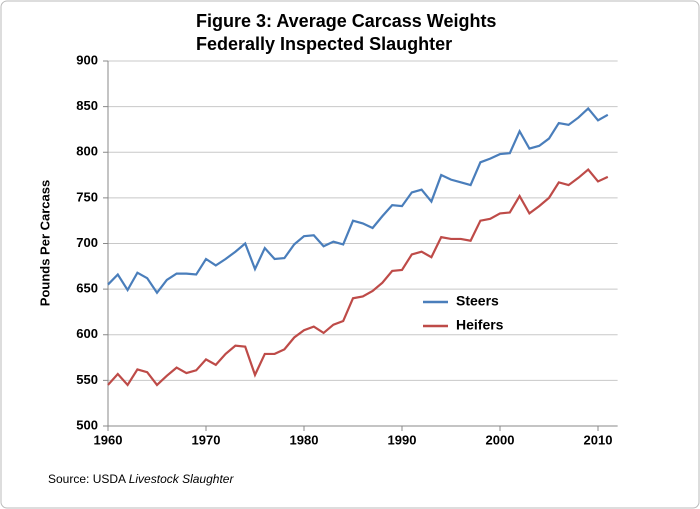 The image size is (700, 509). Describe the element at coordinates (87, 288) in the screenshot. I see `y-tick-label: 650` at that location.